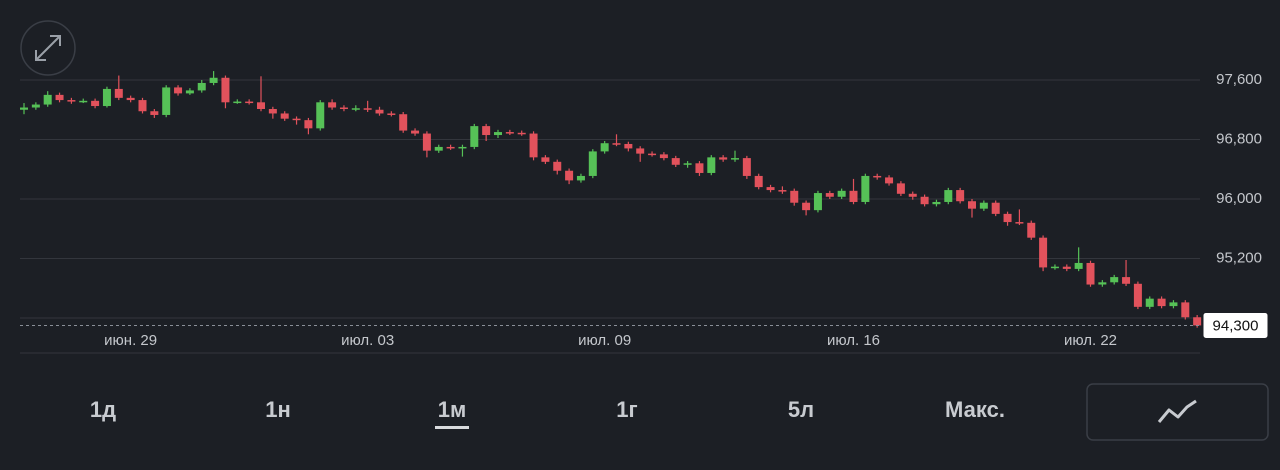  I want to click on x-tick-label: июл. 16, so click(853, 340).